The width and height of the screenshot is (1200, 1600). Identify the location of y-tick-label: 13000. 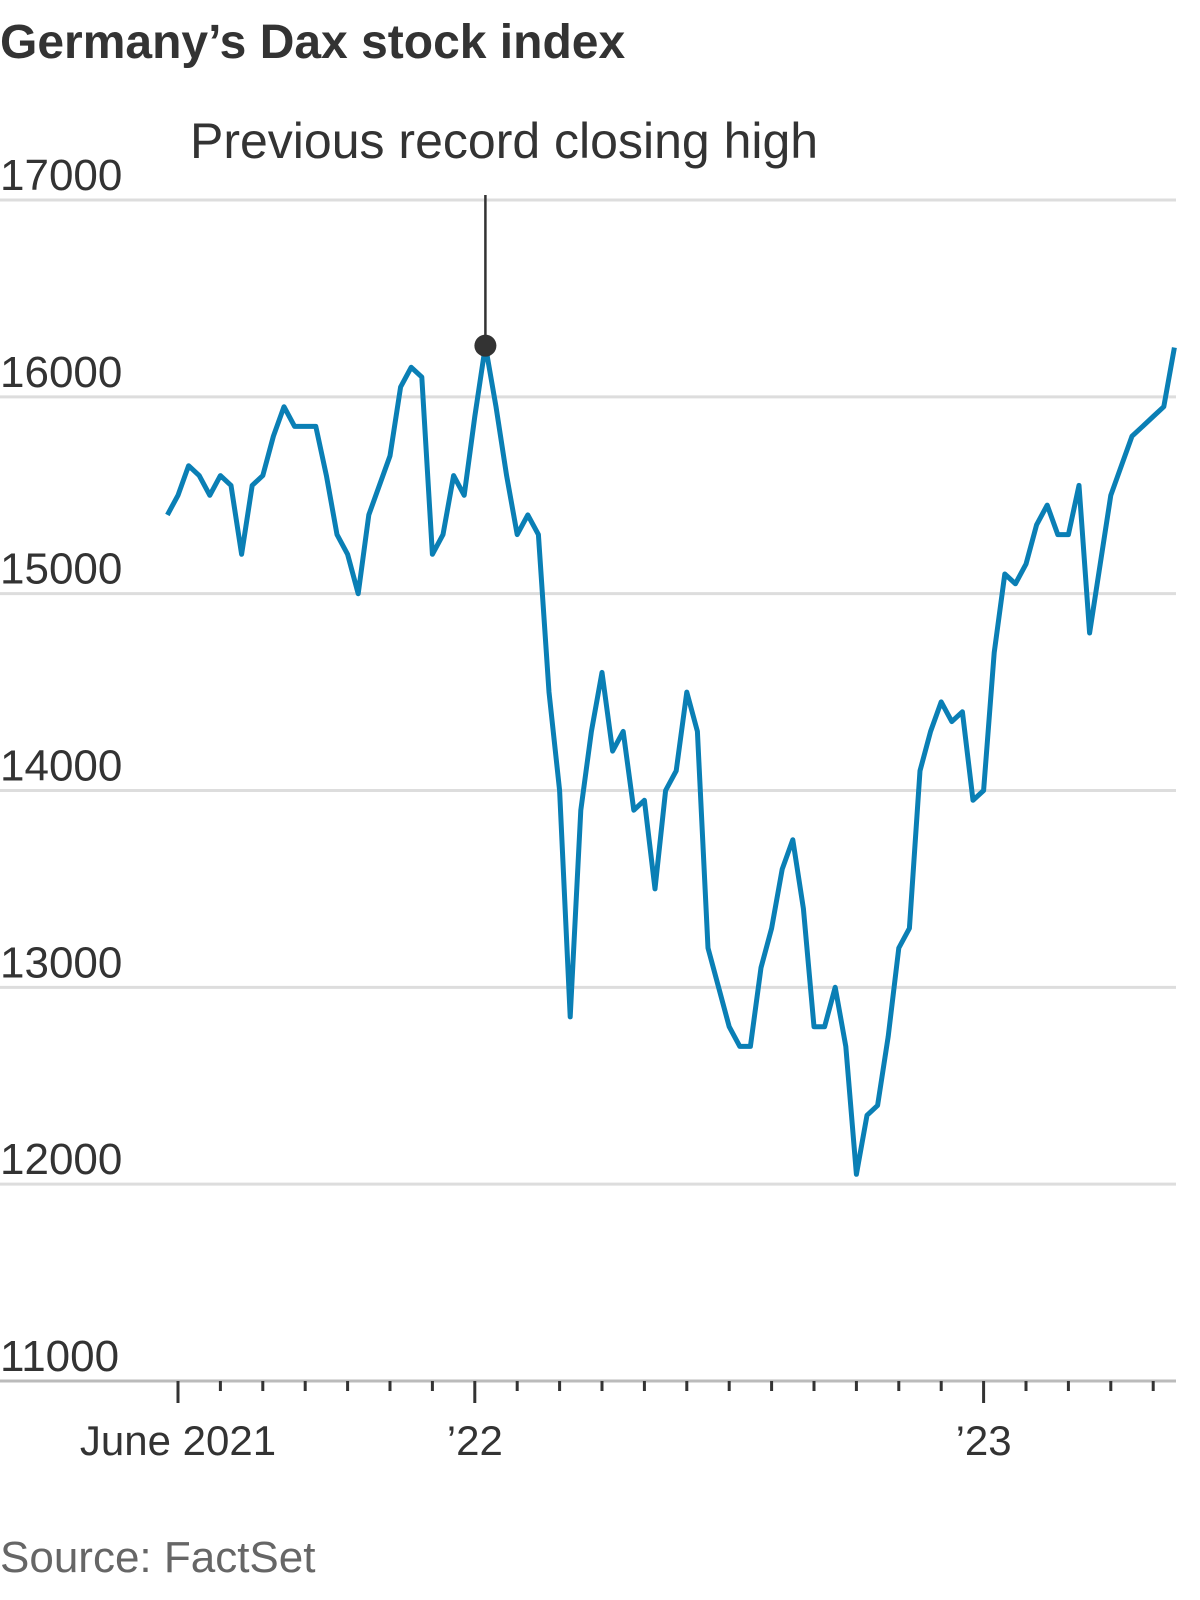
(61, 962).